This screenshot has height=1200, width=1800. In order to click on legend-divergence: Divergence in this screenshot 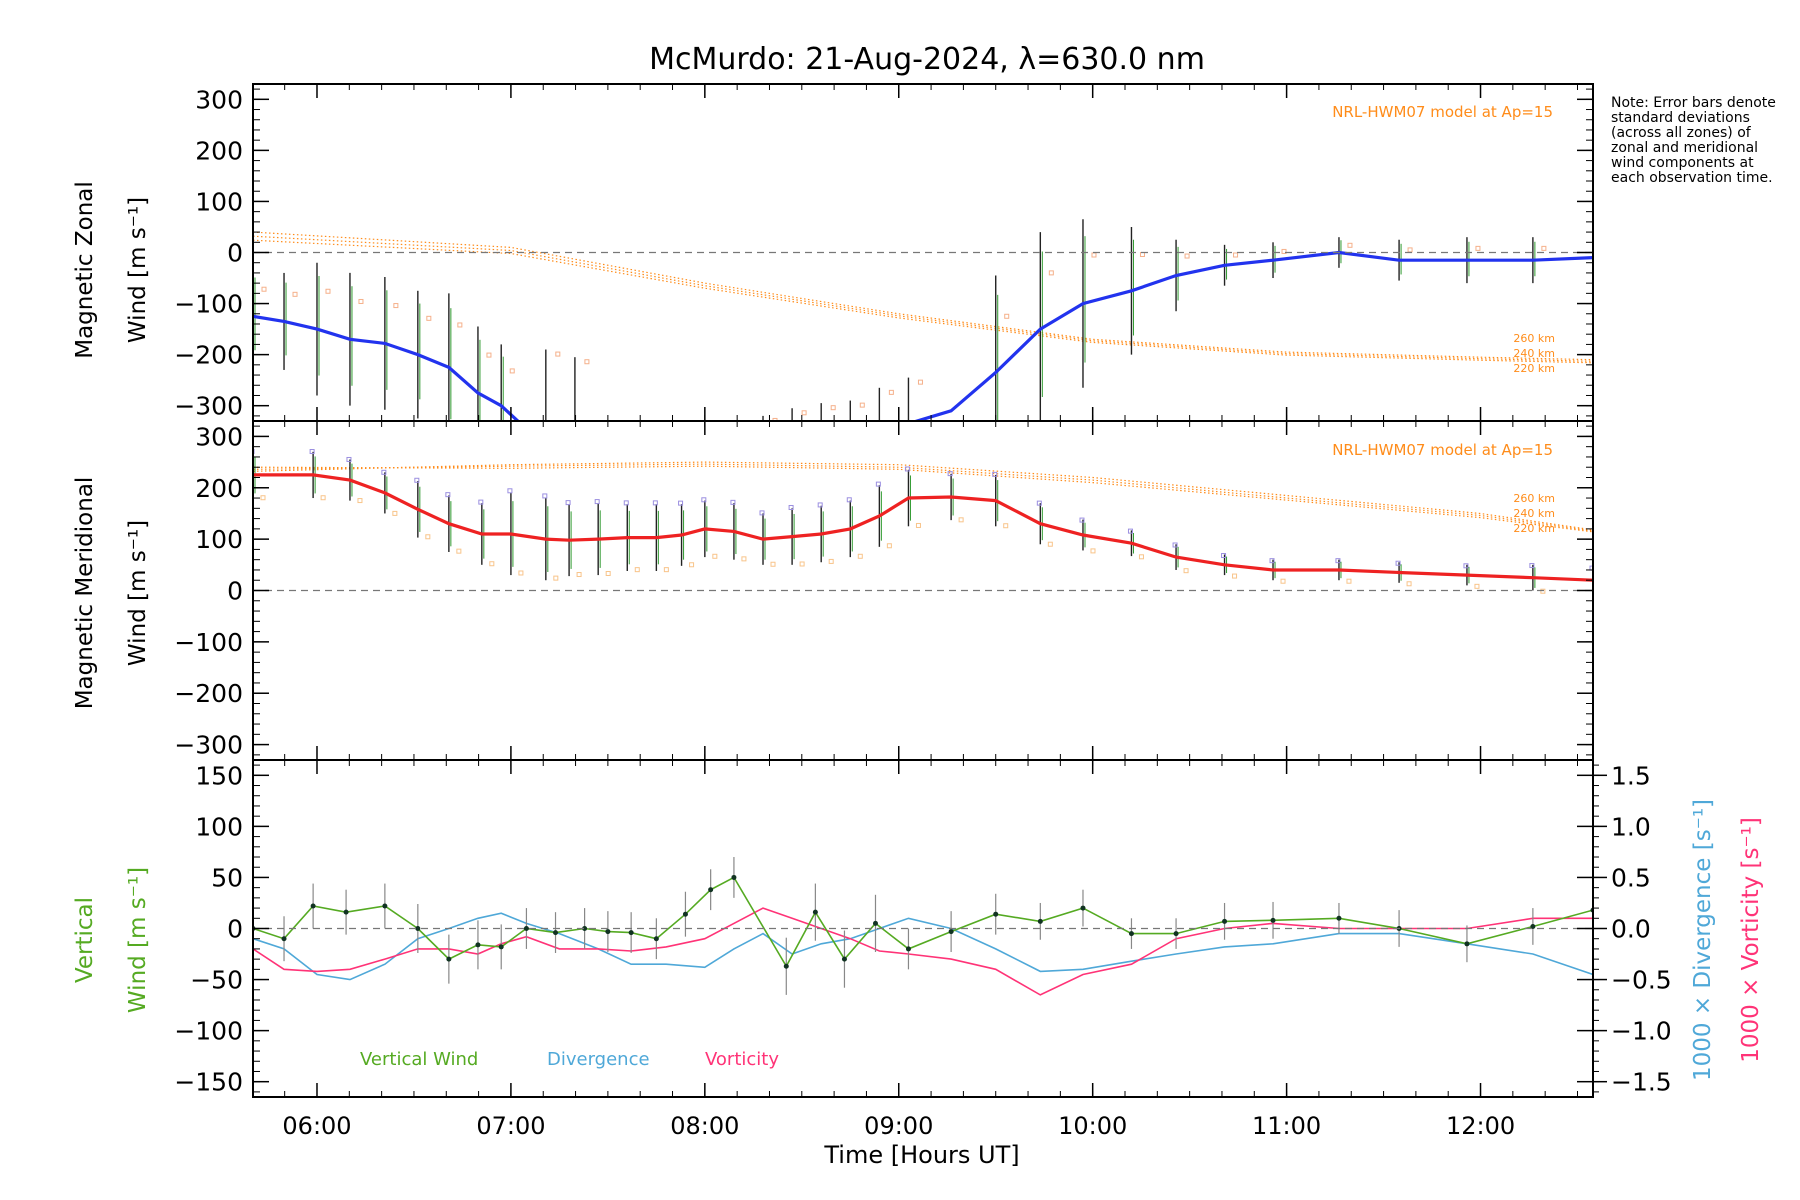, I will do `click(598, 1059)`.